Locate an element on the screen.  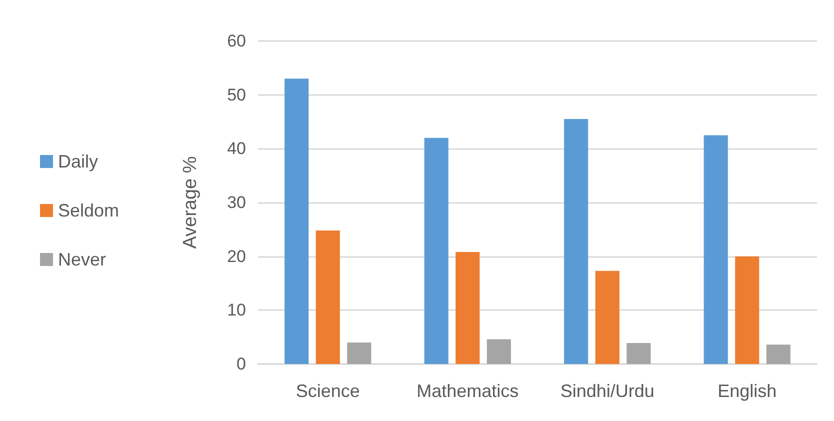
x-tick-label: Mathematics is located at coordinates (467, 391).